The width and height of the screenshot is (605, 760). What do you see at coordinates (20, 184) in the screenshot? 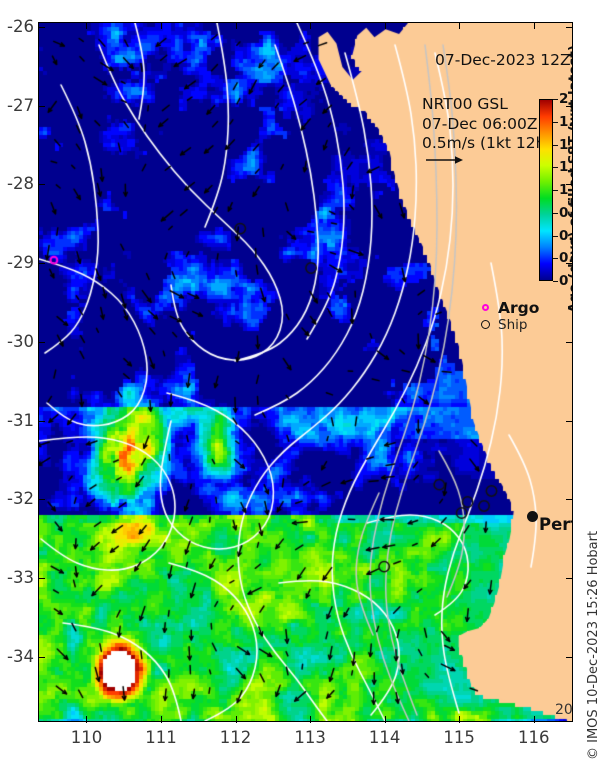
I see `y-tick-label--28: -28` at bounding box center [20, 184].